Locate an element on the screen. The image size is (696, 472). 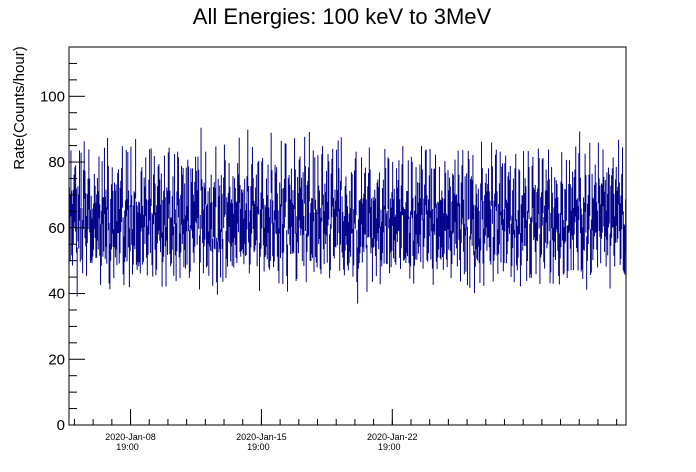
x-tick-label: 2020-Jan-08 is located at coordinates (130, 437).